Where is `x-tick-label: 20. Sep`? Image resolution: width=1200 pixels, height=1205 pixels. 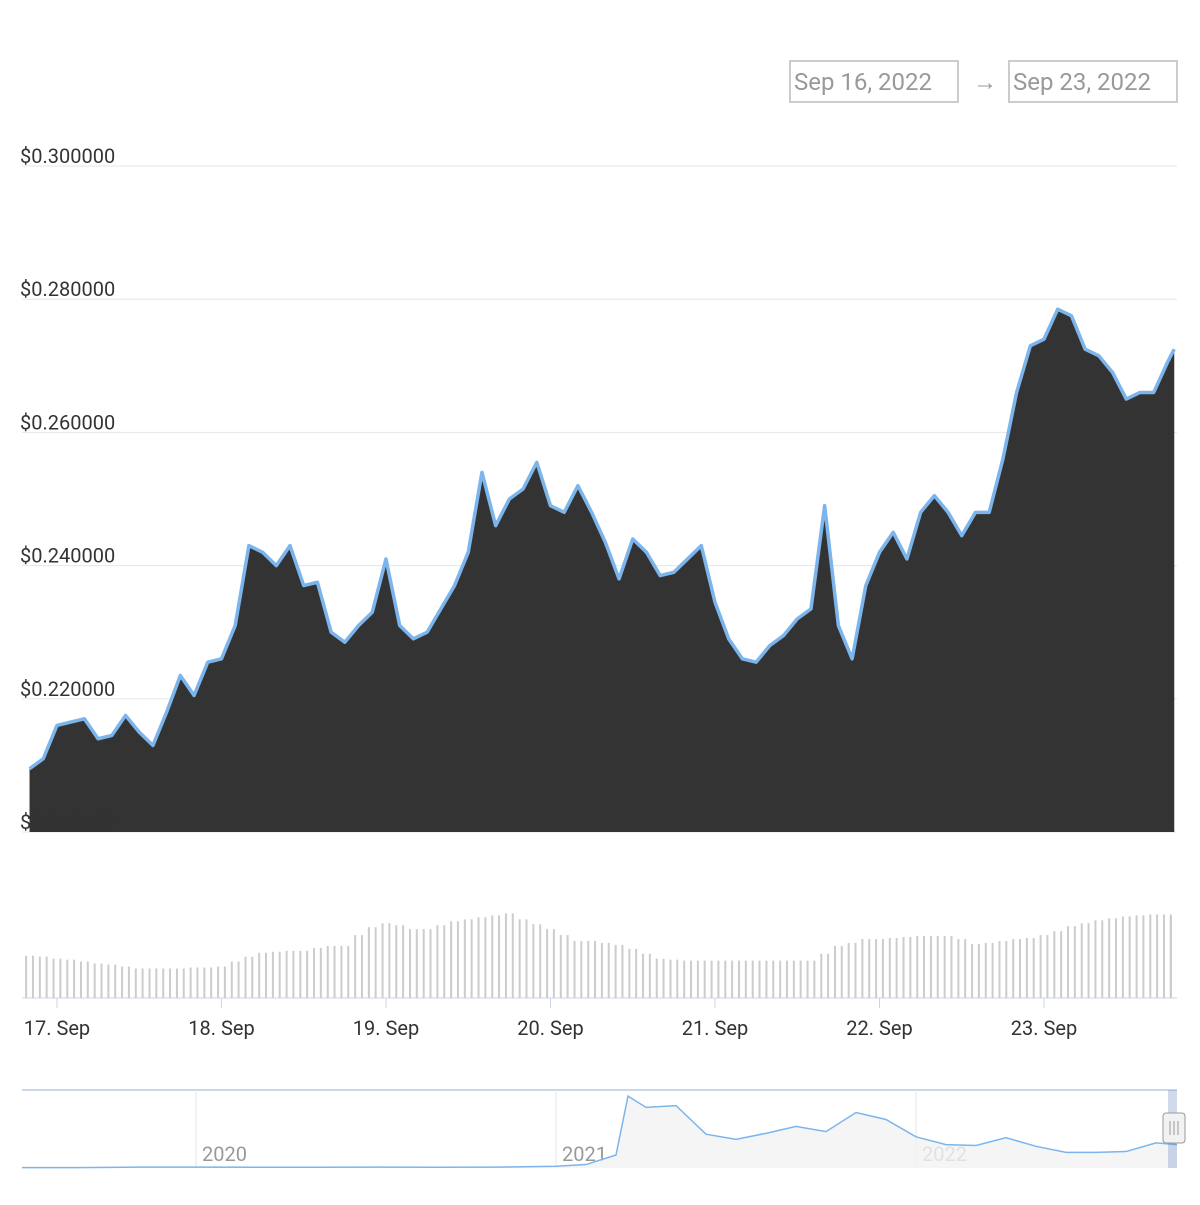 x-tick-label: 20. Sep is located at coordinates (550, 1028).